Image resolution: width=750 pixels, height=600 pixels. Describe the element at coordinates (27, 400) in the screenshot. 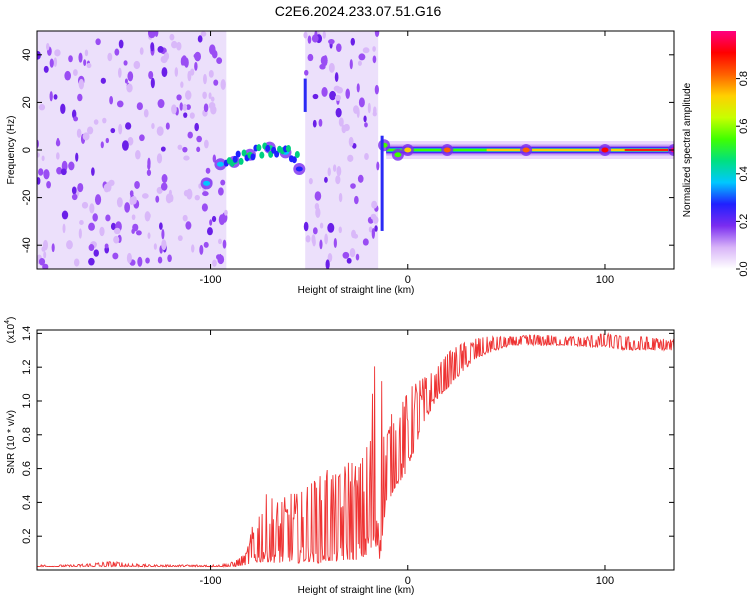

I see `y-tick-label: 1.0` at that location.